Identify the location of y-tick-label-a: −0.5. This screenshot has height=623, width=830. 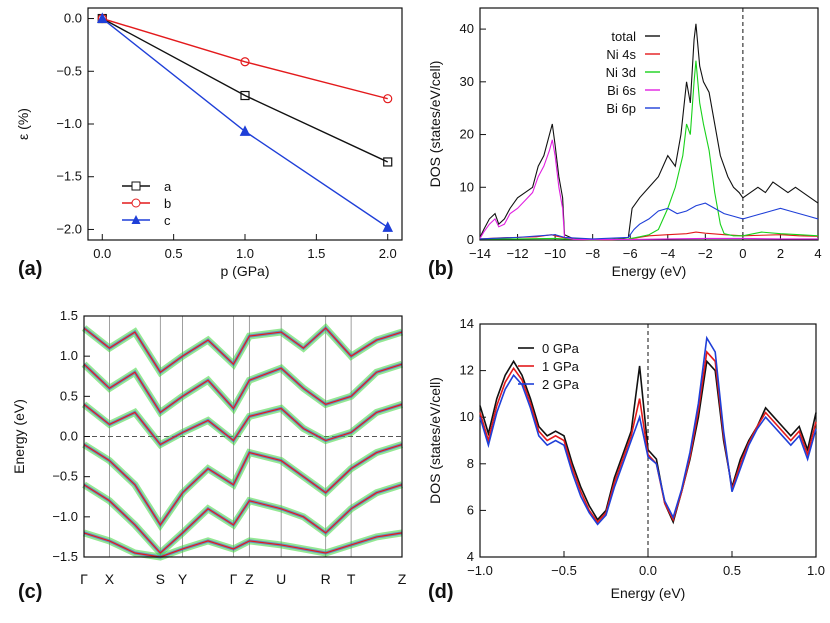
(69, 70).